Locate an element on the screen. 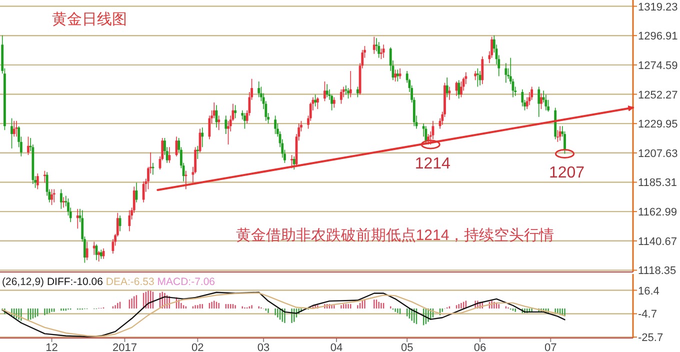 The image size is (680, 352). y-tick-label: 1207.63 is located at coordinates (658, 154).